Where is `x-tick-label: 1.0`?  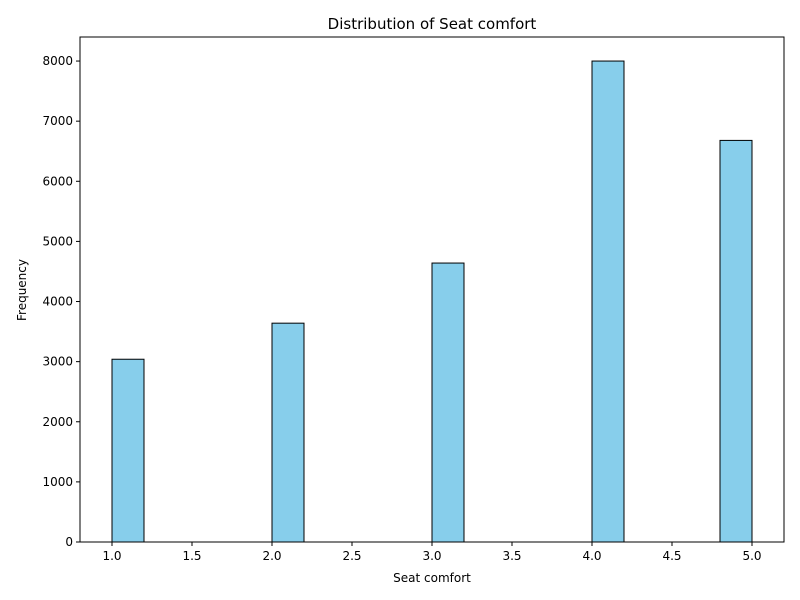
x-tick-label: 1.0 is located at coordinates (111, 556).